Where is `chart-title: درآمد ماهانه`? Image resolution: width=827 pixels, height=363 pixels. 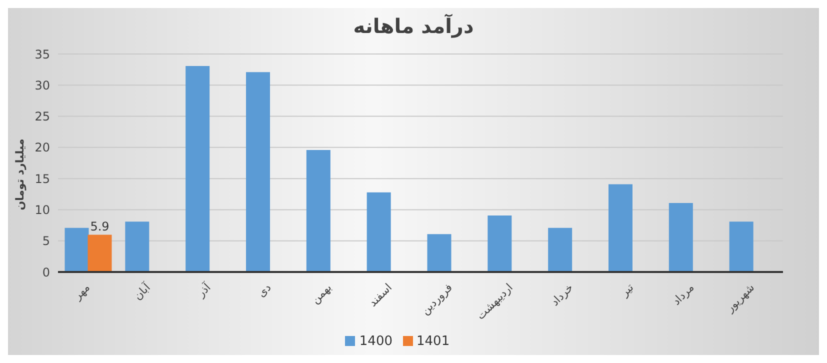 chart-title: درآمد ماهانه is located at coordinates (413, 26).